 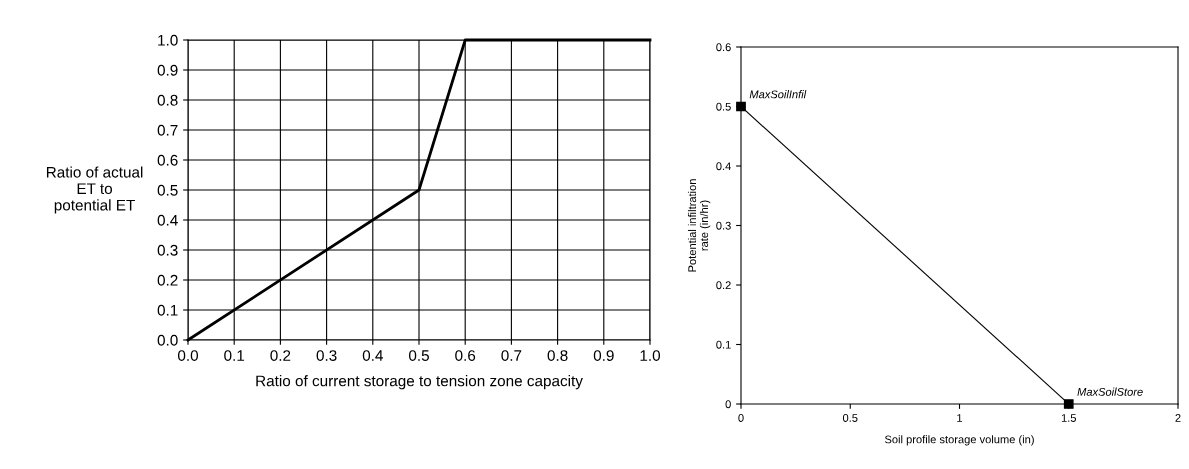 What do you see at coordinates (465, 355) in the screenshot?
I see `x-tick-label: 0.6` at bounding box center [465, 355].